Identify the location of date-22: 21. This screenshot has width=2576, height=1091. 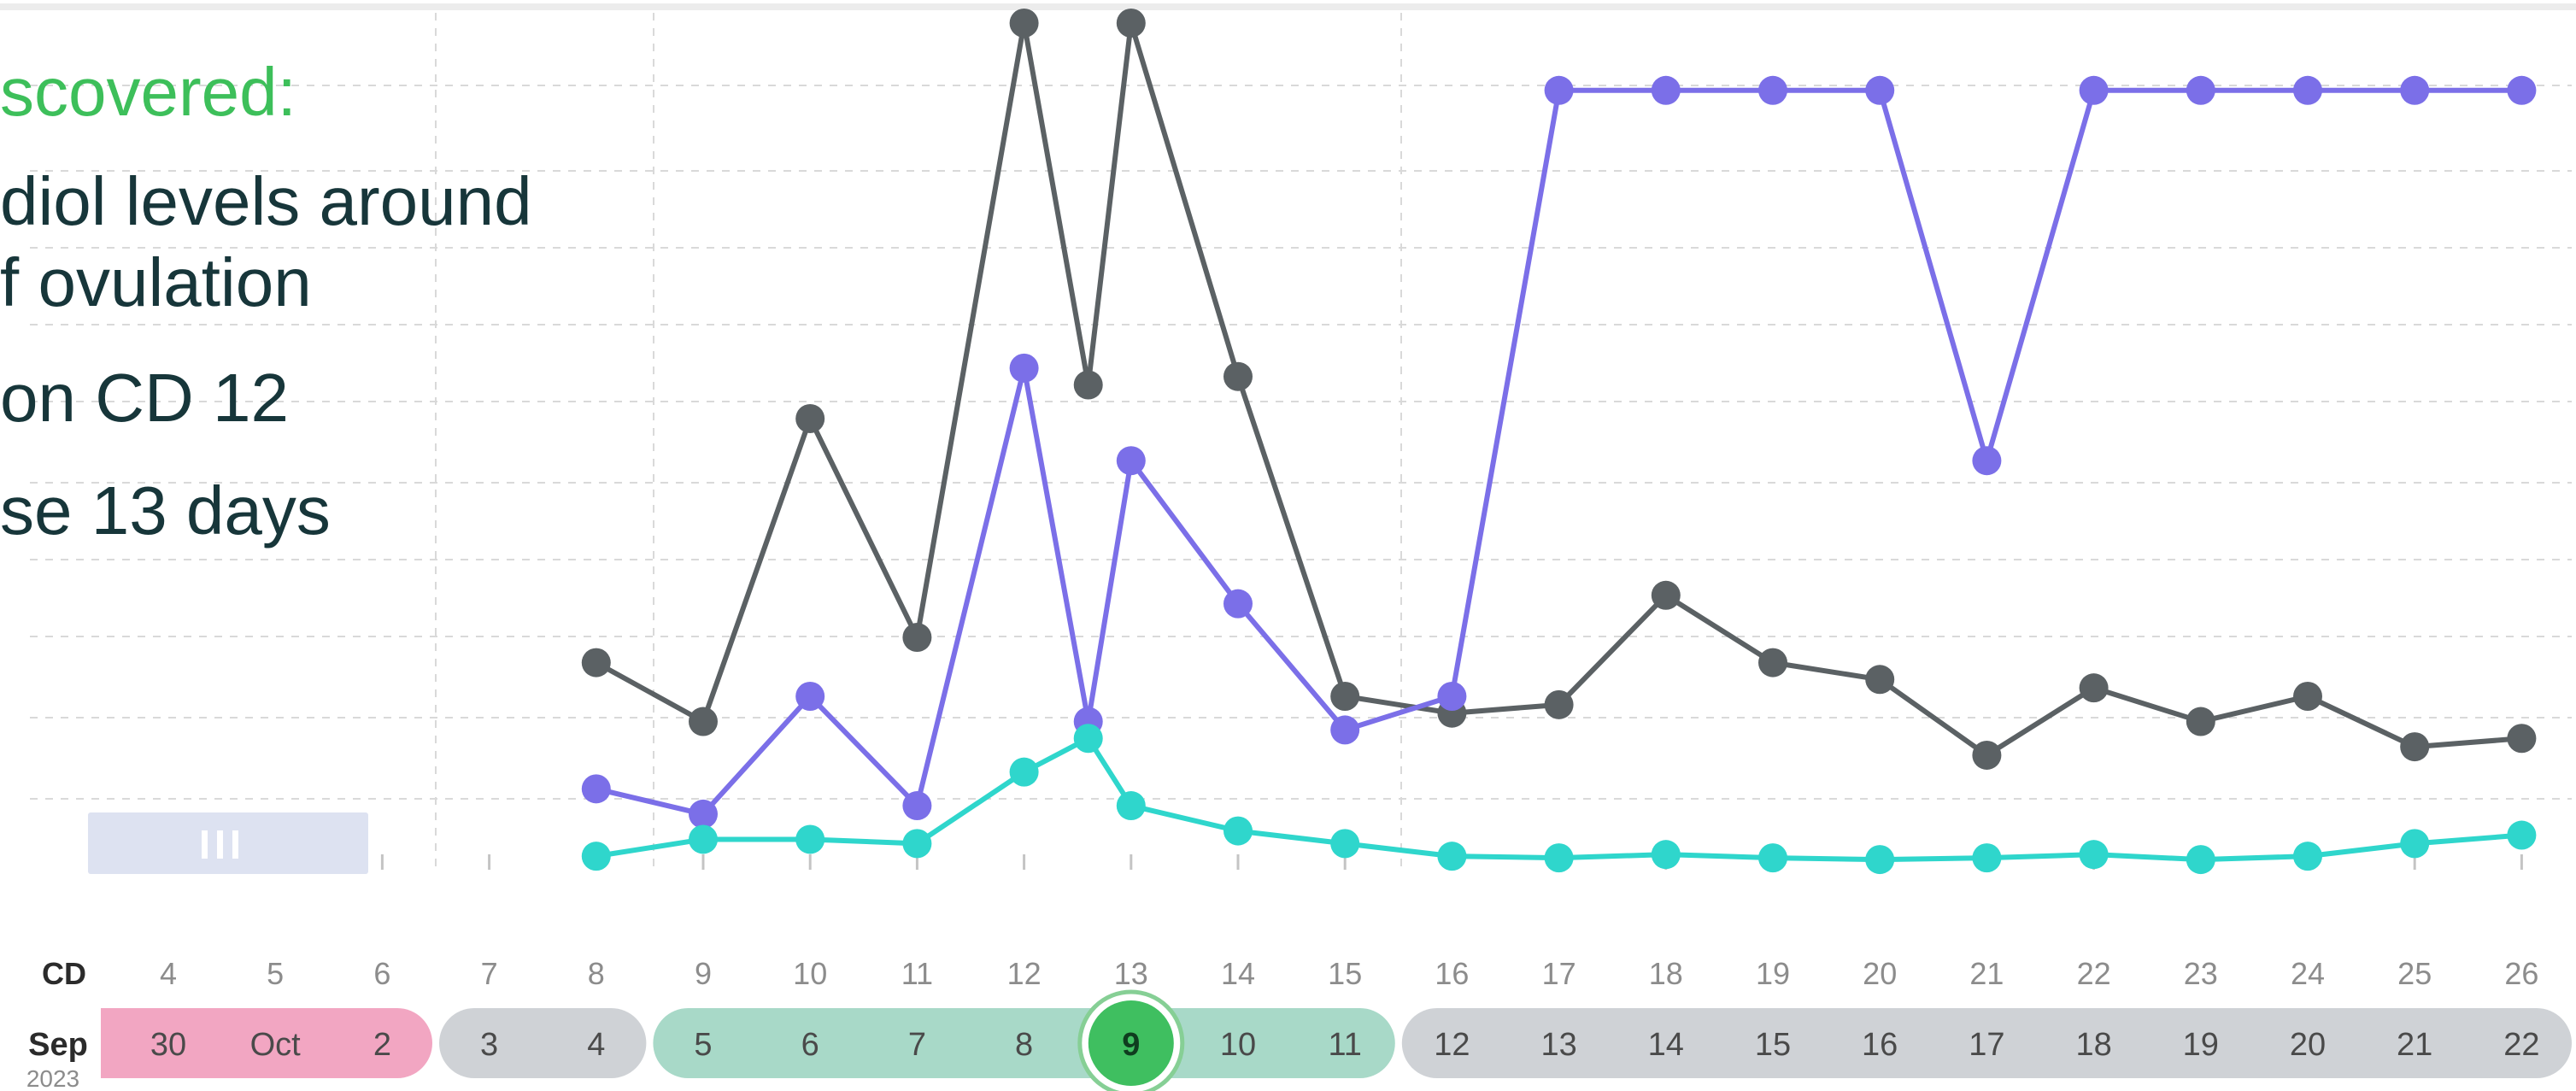
(2414, 1045).